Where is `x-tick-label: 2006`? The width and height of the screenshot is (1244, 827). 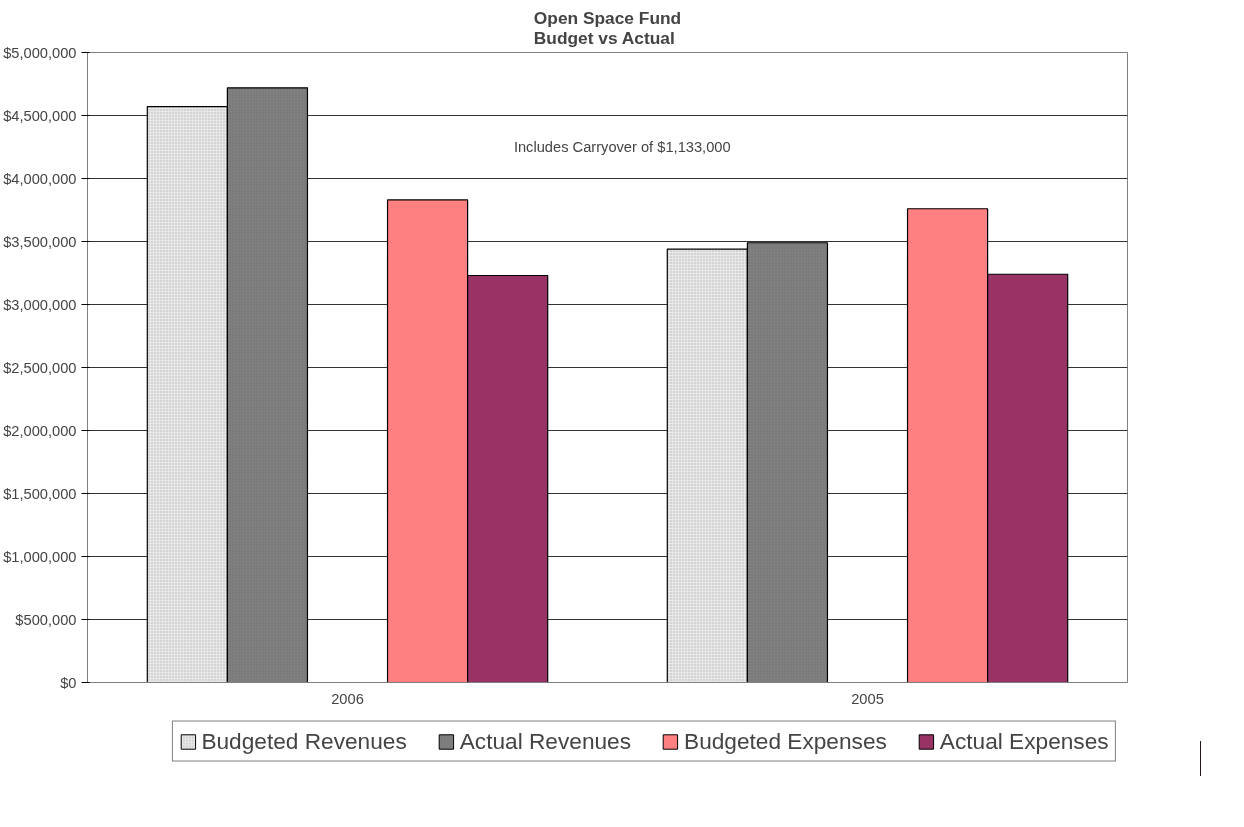
x-tick-label: 2006 is located at coordinates (347, 698).